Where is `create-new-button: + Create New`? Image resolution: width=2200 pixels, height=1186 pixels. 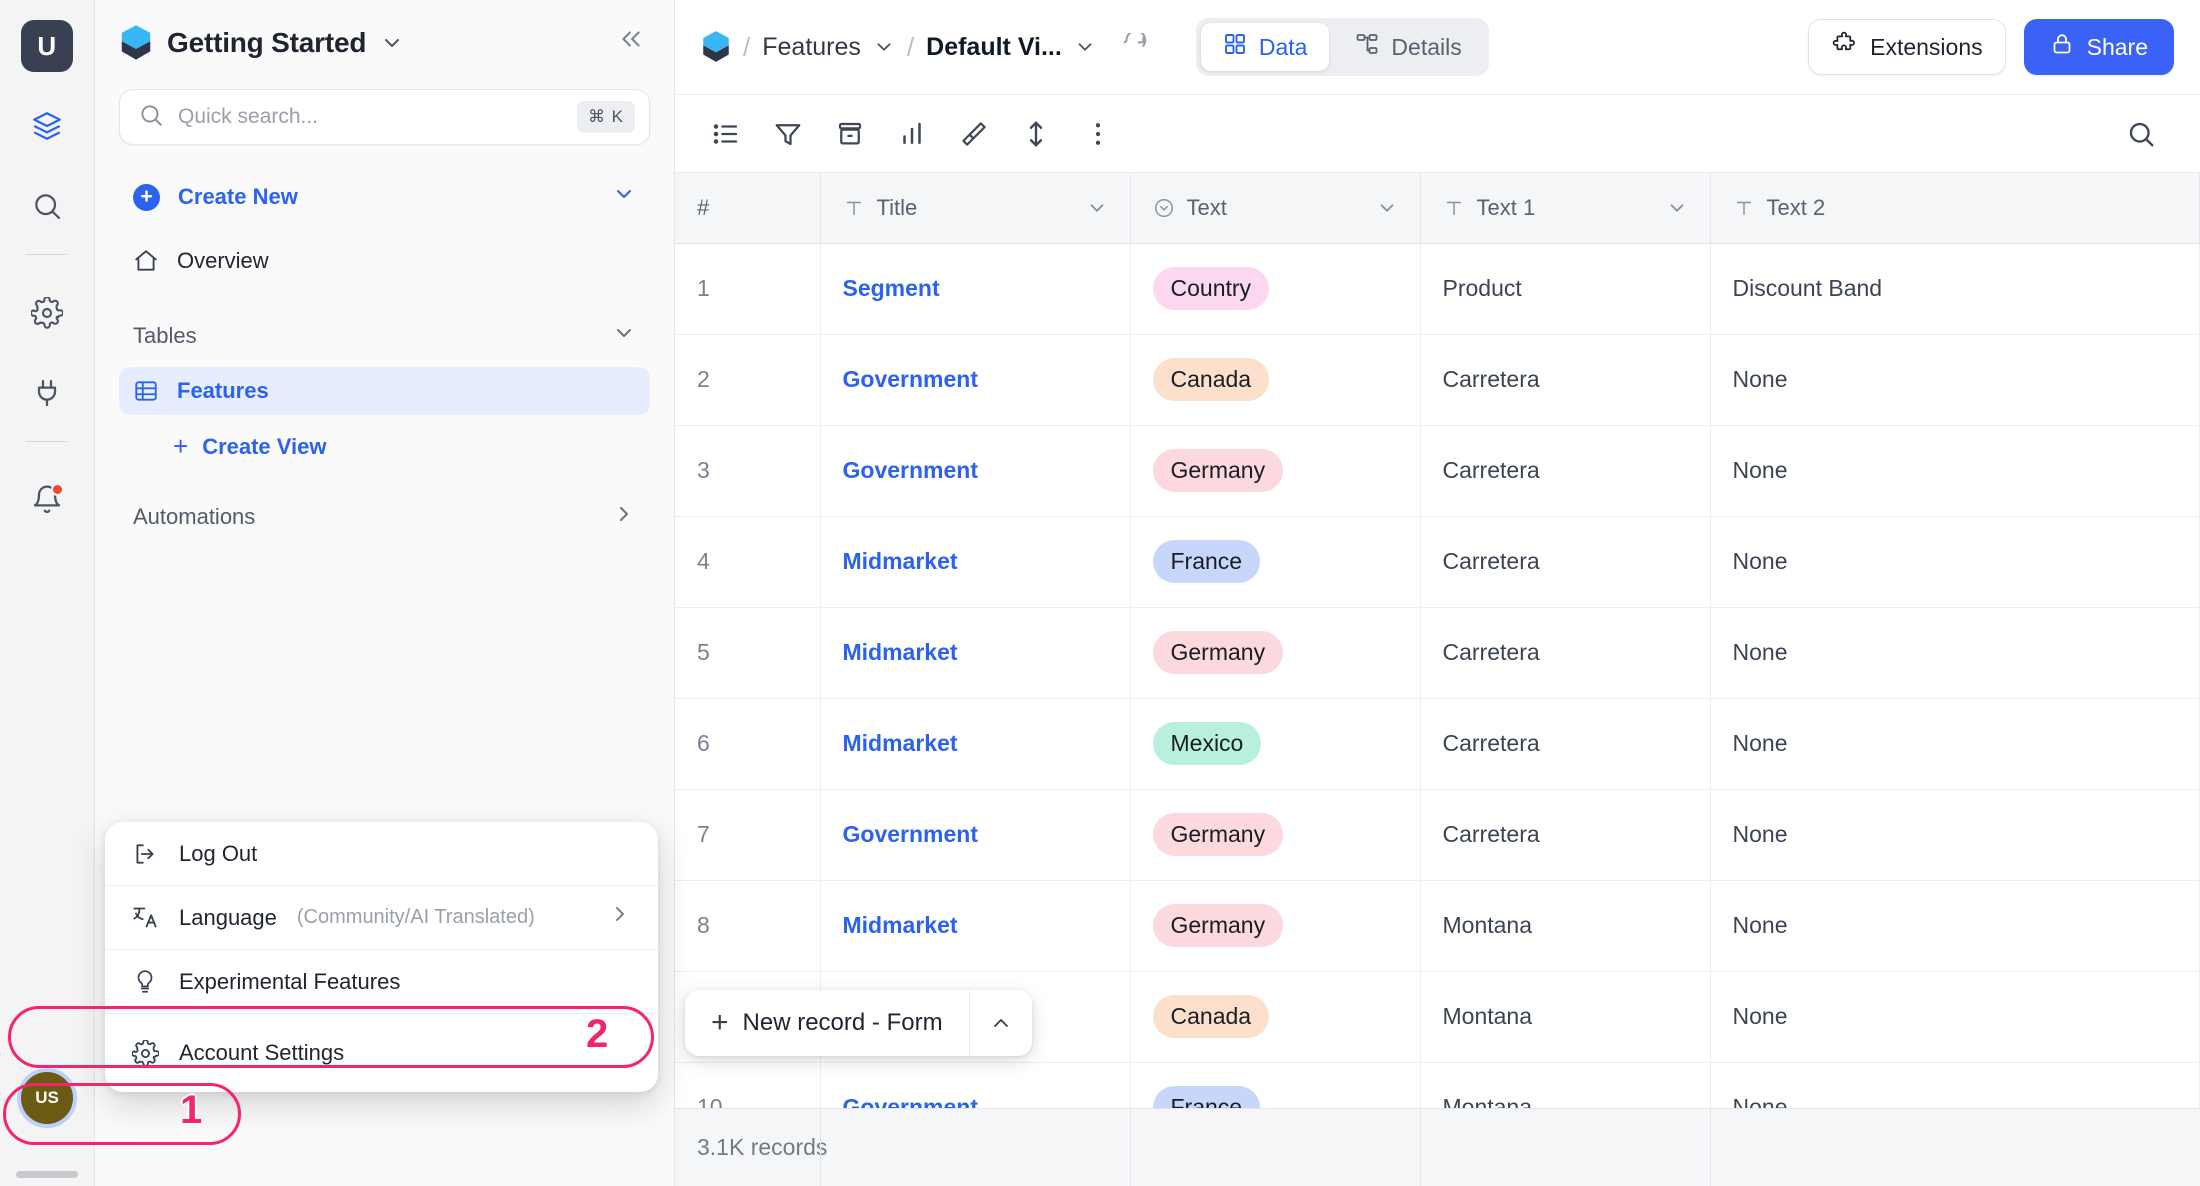 create-new-button: + Create New is located at coordinates (384, 197).